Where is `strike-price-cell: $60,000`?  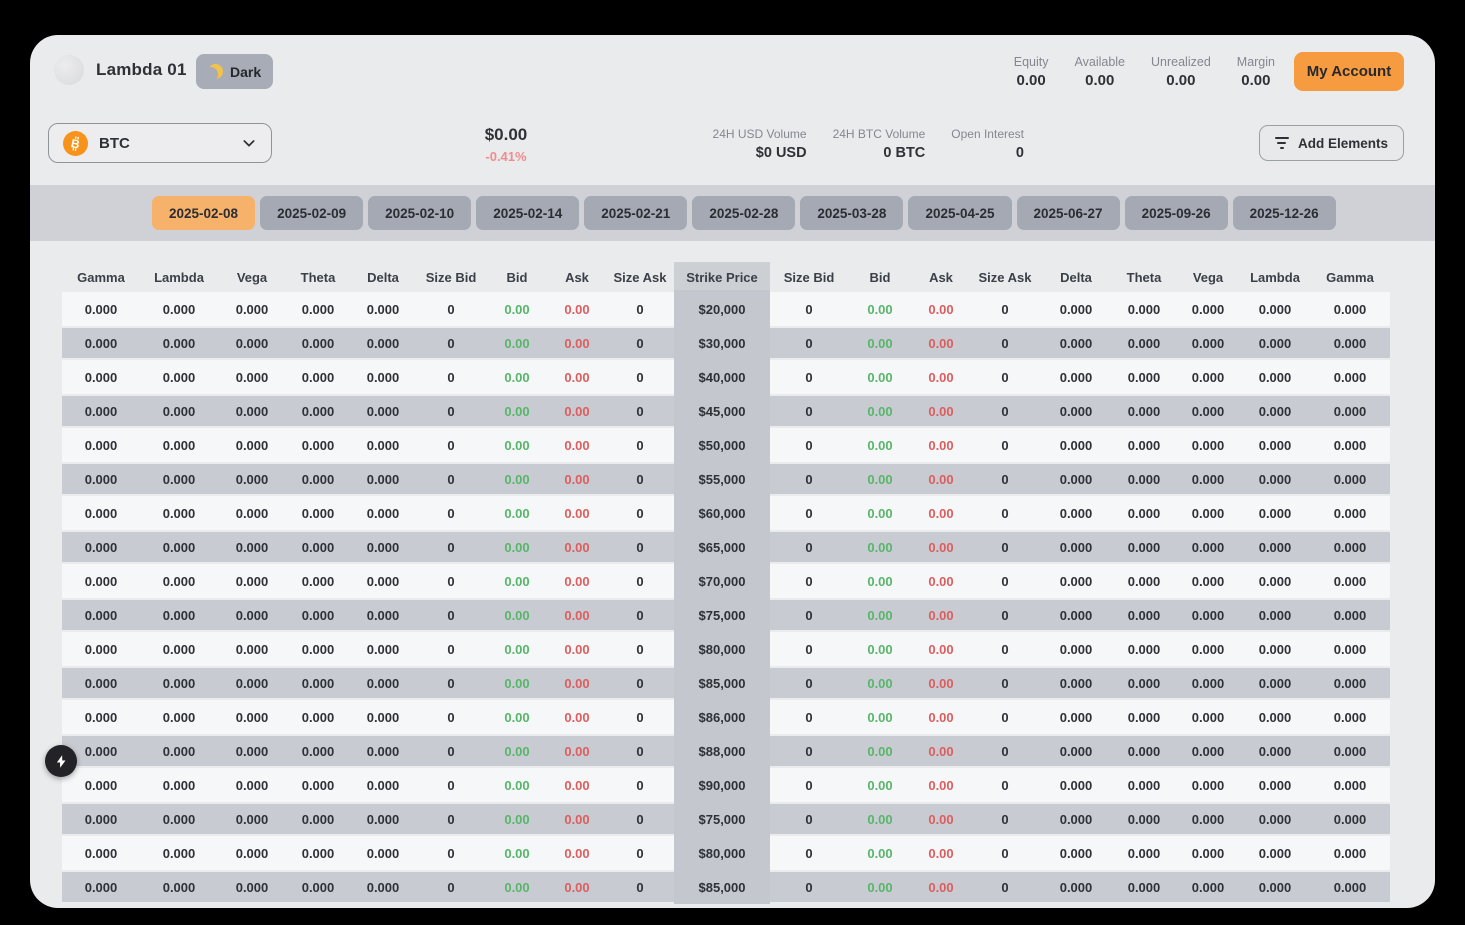
strike-price-cell: $60,000 is located at coordinates (722, 513).